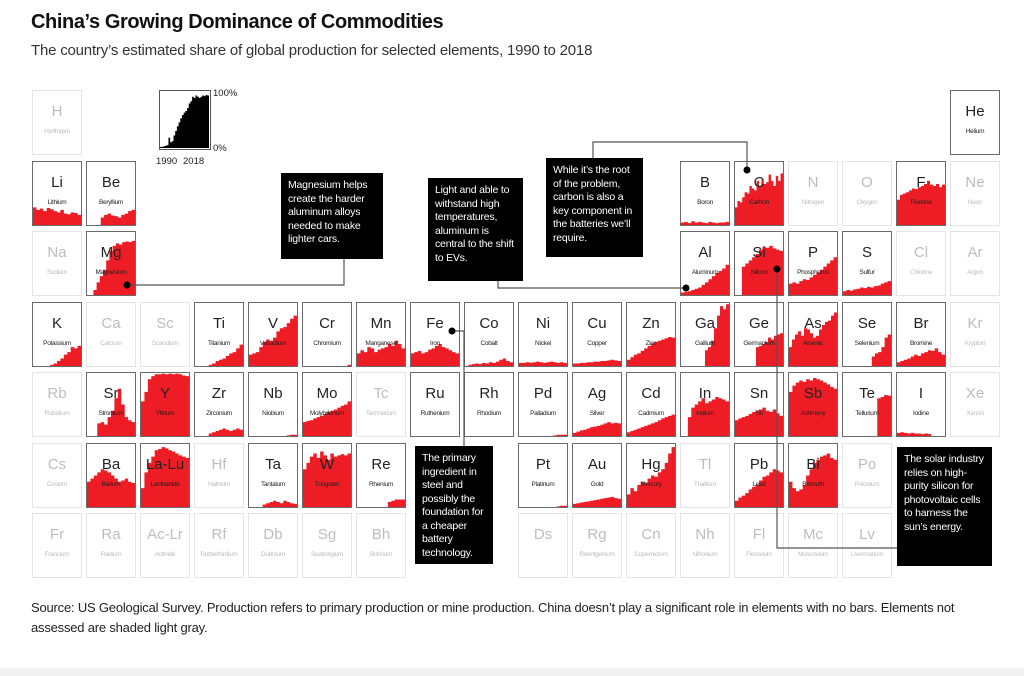 The image size is (1024, 676). I want to click on share-area-path-cr, so click(327, 365).